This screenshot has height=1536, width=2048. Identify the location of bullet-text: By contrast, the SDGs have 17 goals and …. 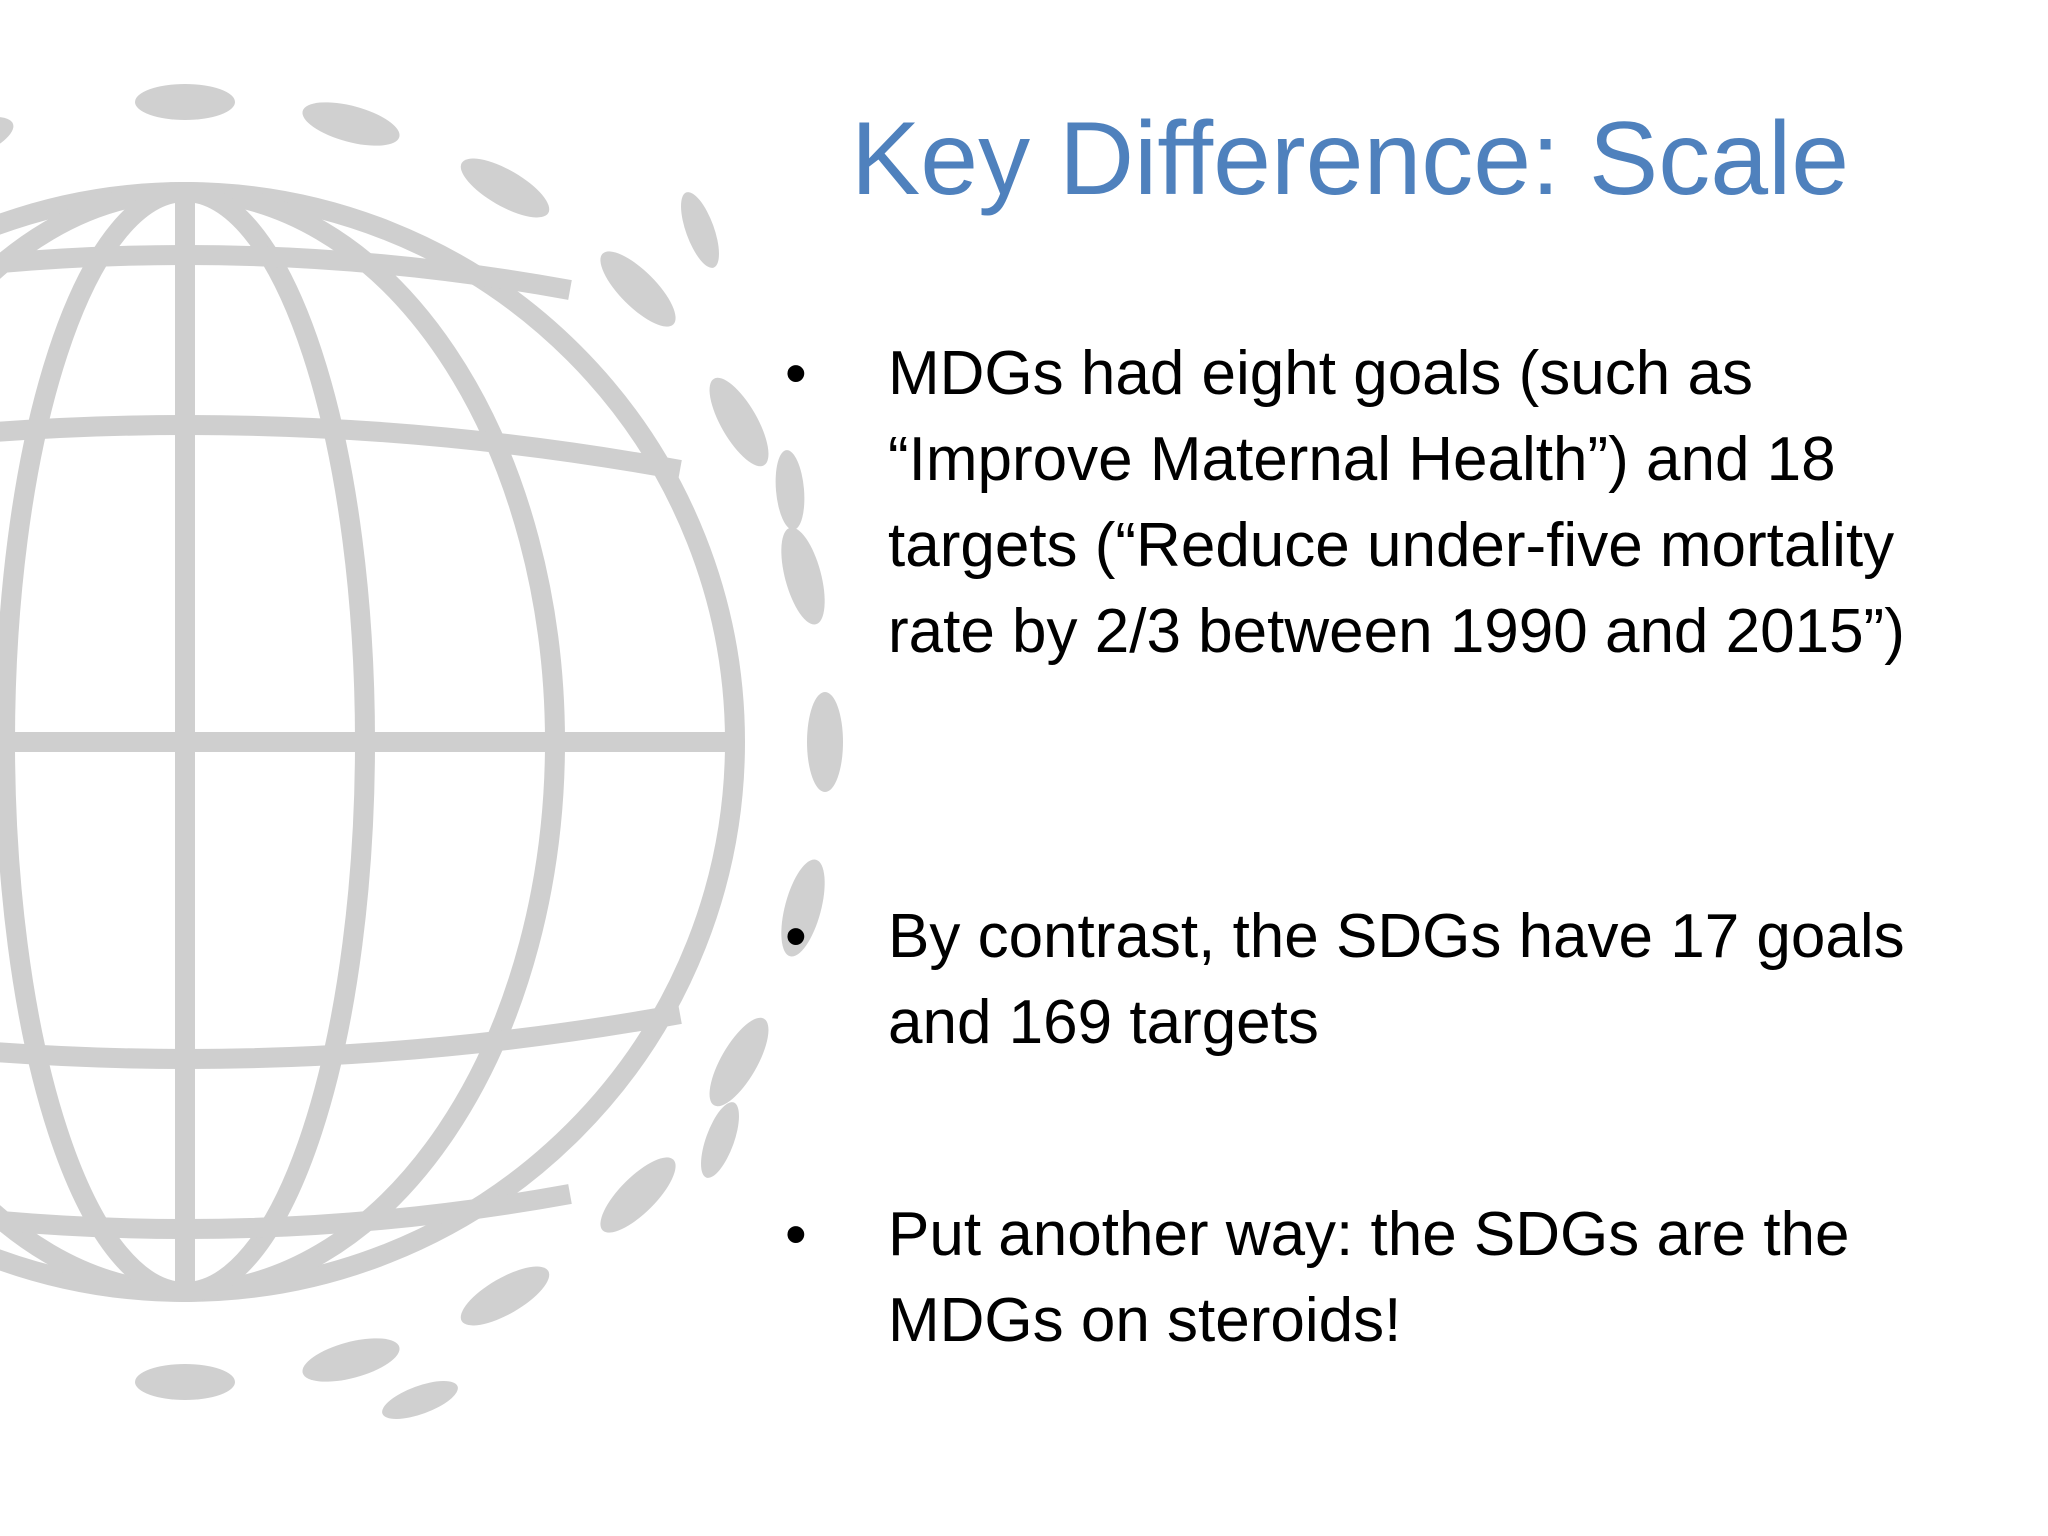
(1396, 979).